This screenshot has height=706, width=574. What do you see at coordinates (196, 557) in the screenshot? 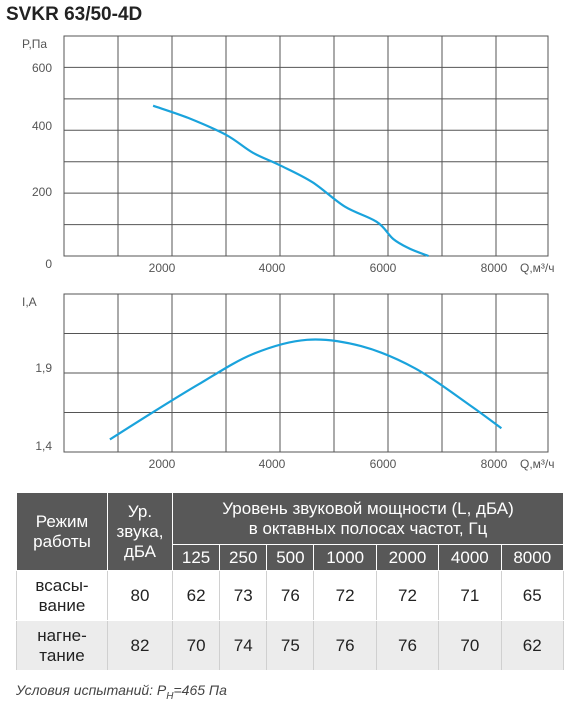
I see `freq-header: 125` at bounding box center [196, 557].